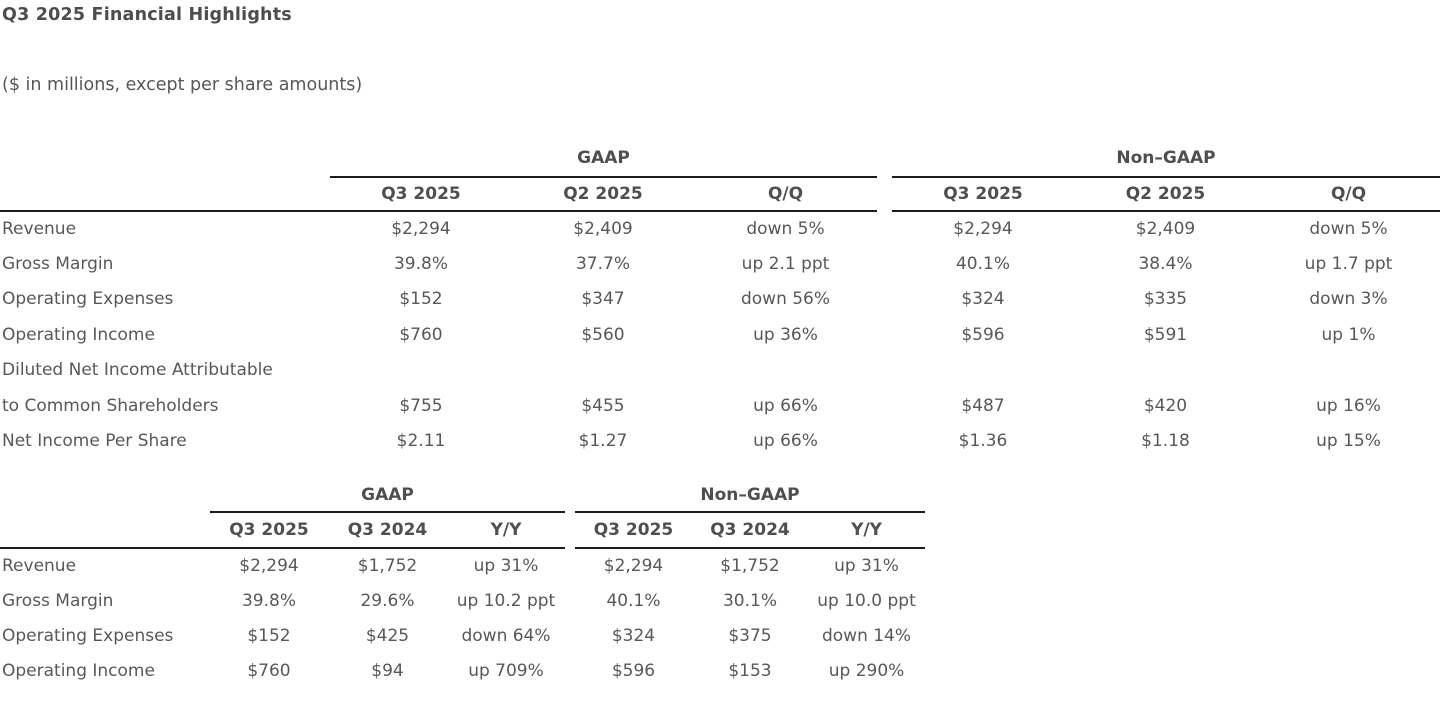 This screenshot has height=704, width=1440. I want to click on column-header-gaap-q2-2025: Q2 2025, so click(603, 194).